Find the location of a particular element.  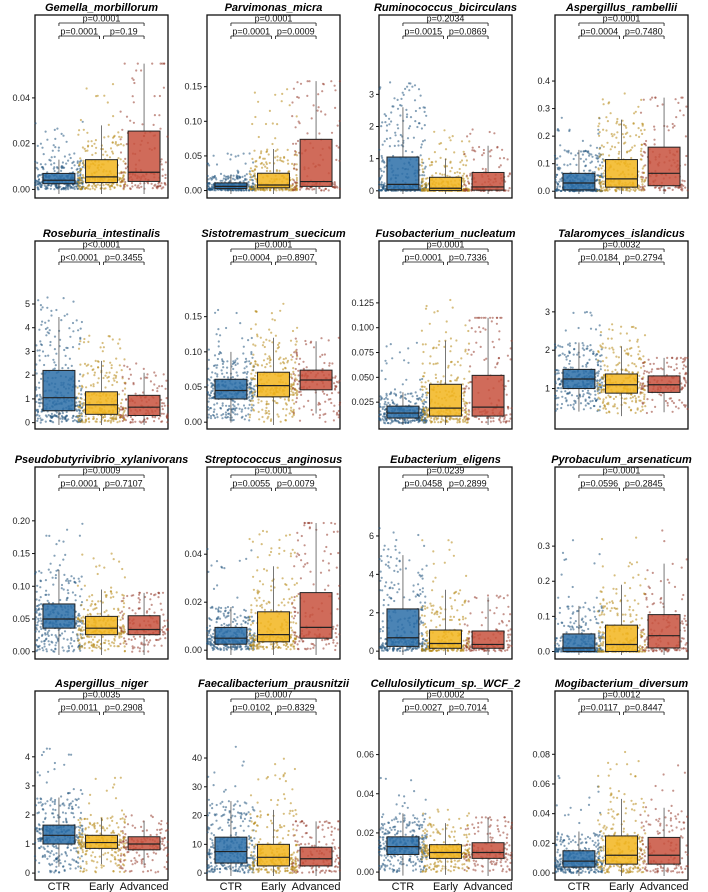

box-ctr is located at coordinates (59, 178).